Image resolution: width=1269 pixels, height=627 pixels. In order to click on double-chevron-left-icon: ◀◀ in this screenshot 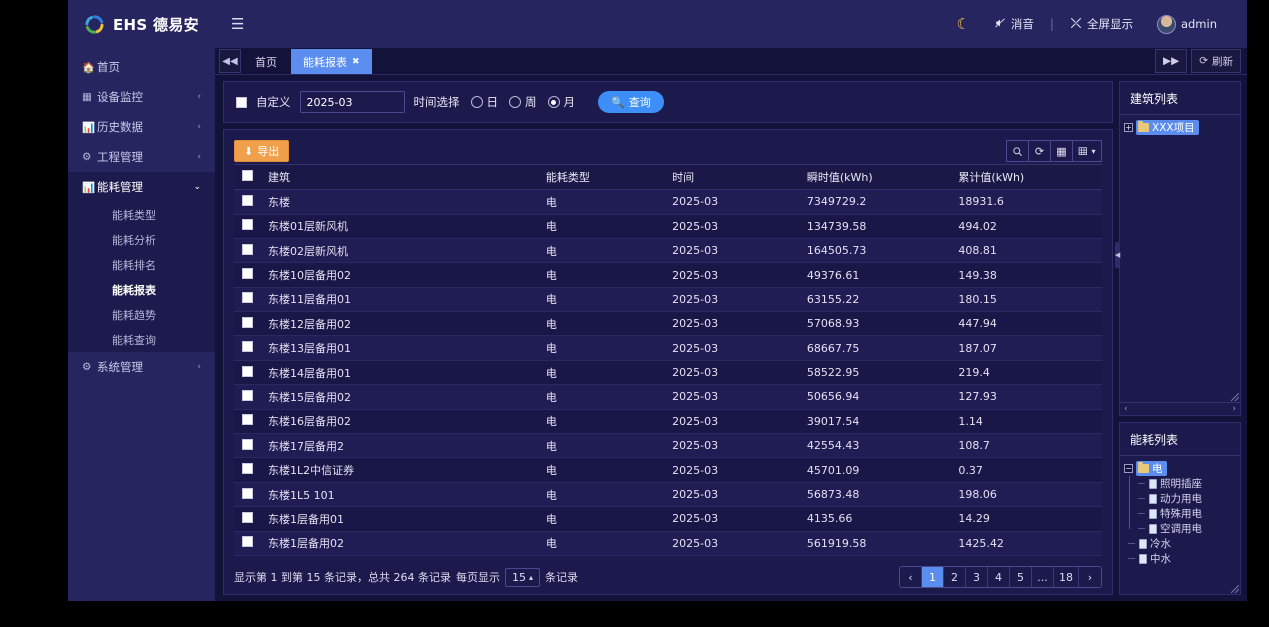, I will do `click(230, 61)`.